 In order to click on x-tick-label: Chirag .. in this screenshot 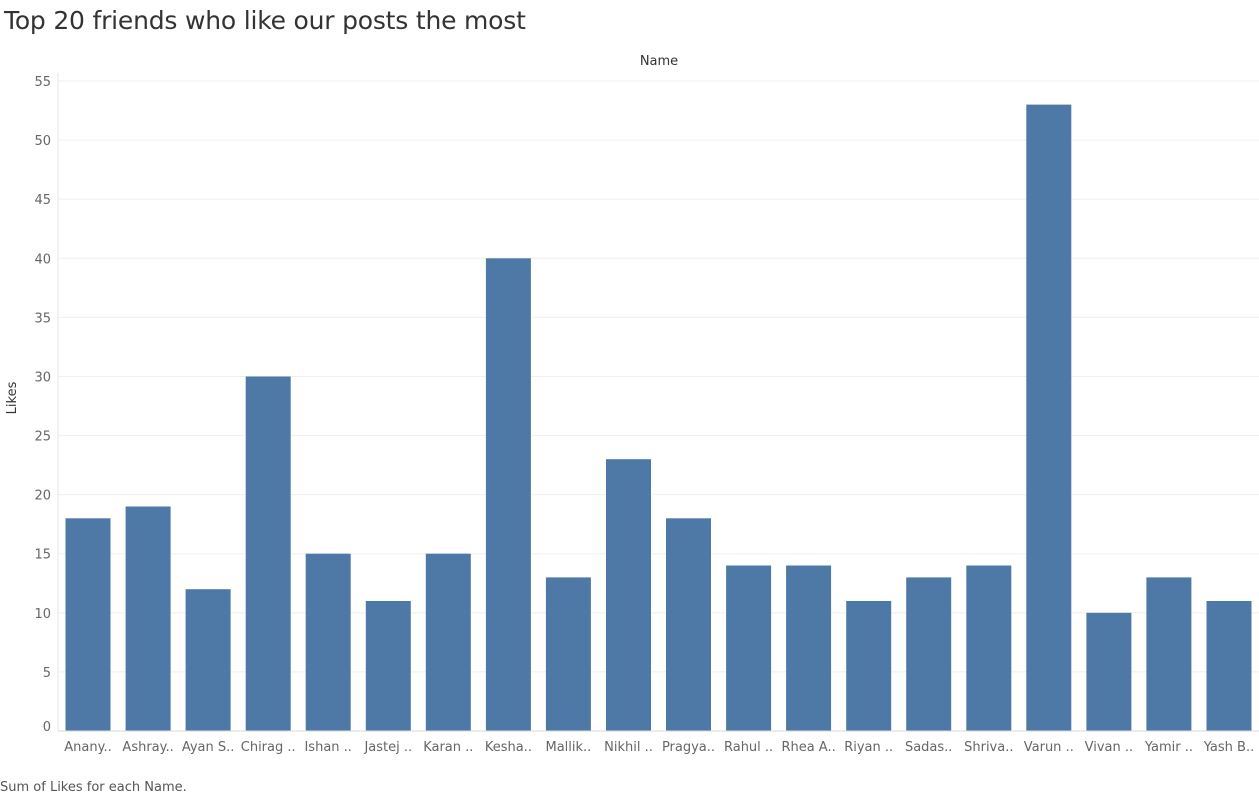, I will do `click(268, 747)`.